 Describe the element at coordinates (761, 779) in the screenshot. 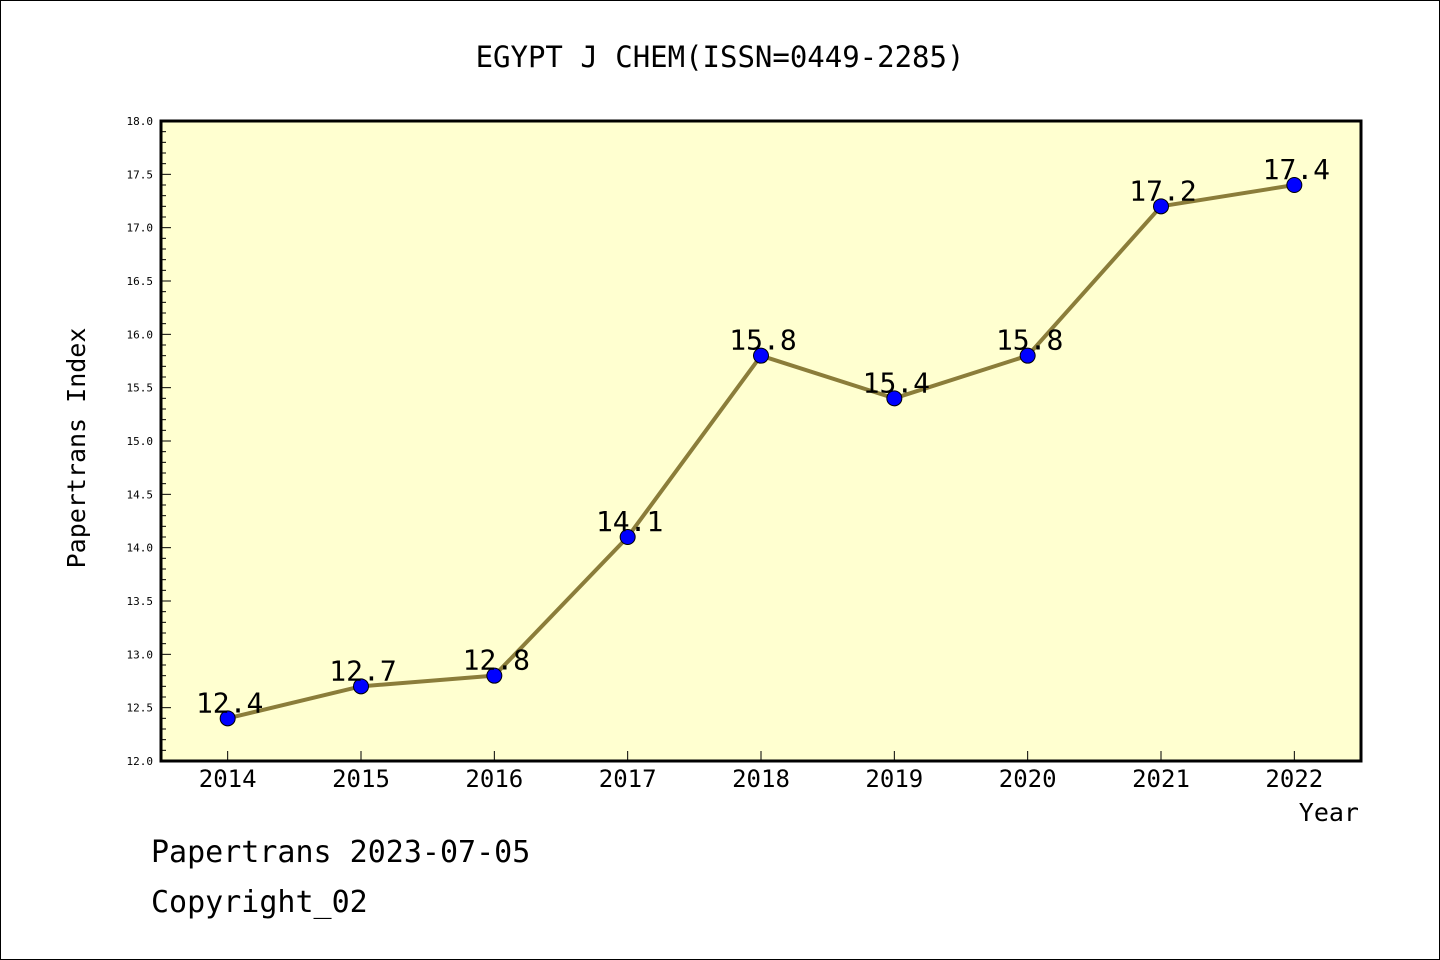

I see `x-tick-label: 2018` at that location.